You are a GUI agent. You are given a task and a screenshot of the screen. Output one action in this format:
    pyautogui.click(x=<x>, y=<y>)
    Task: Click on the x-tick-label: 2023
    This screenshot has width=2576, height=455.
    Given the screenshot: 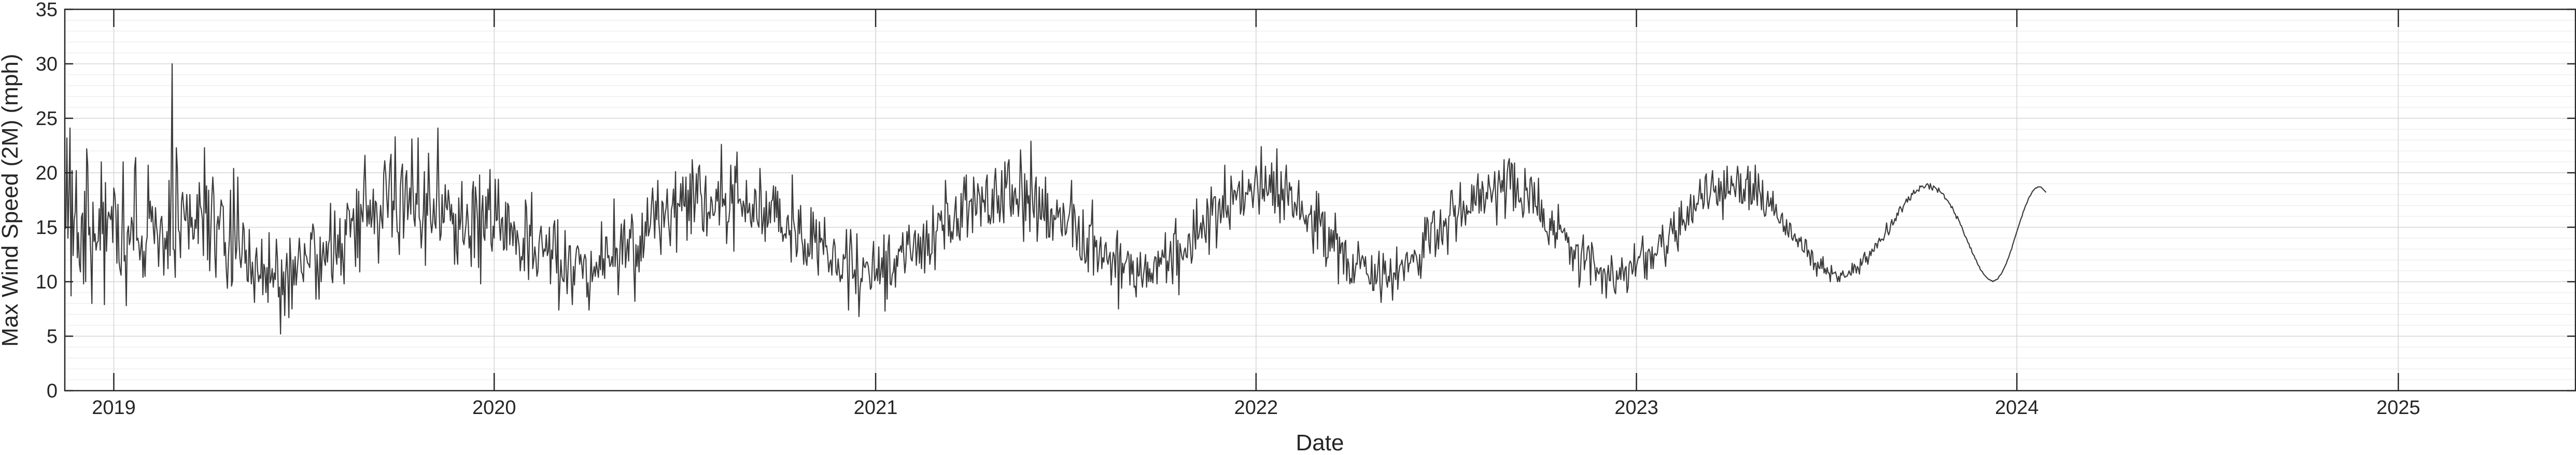 What is the action you would take?
    pyautogui.click(x=1636, y=408)
    